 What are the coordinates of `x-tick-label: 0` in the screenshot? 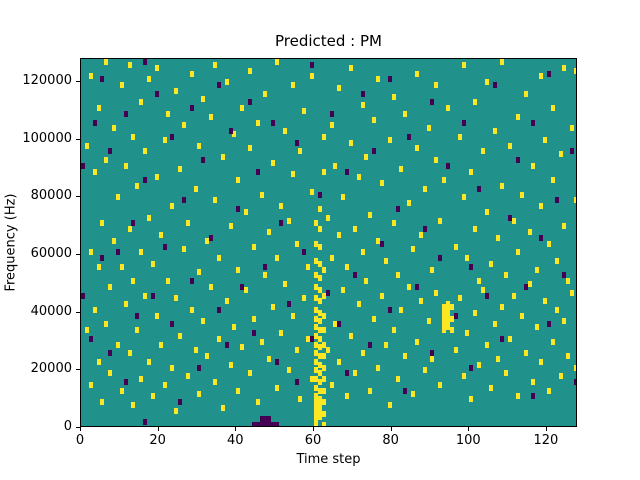 It's located at (80, 440).